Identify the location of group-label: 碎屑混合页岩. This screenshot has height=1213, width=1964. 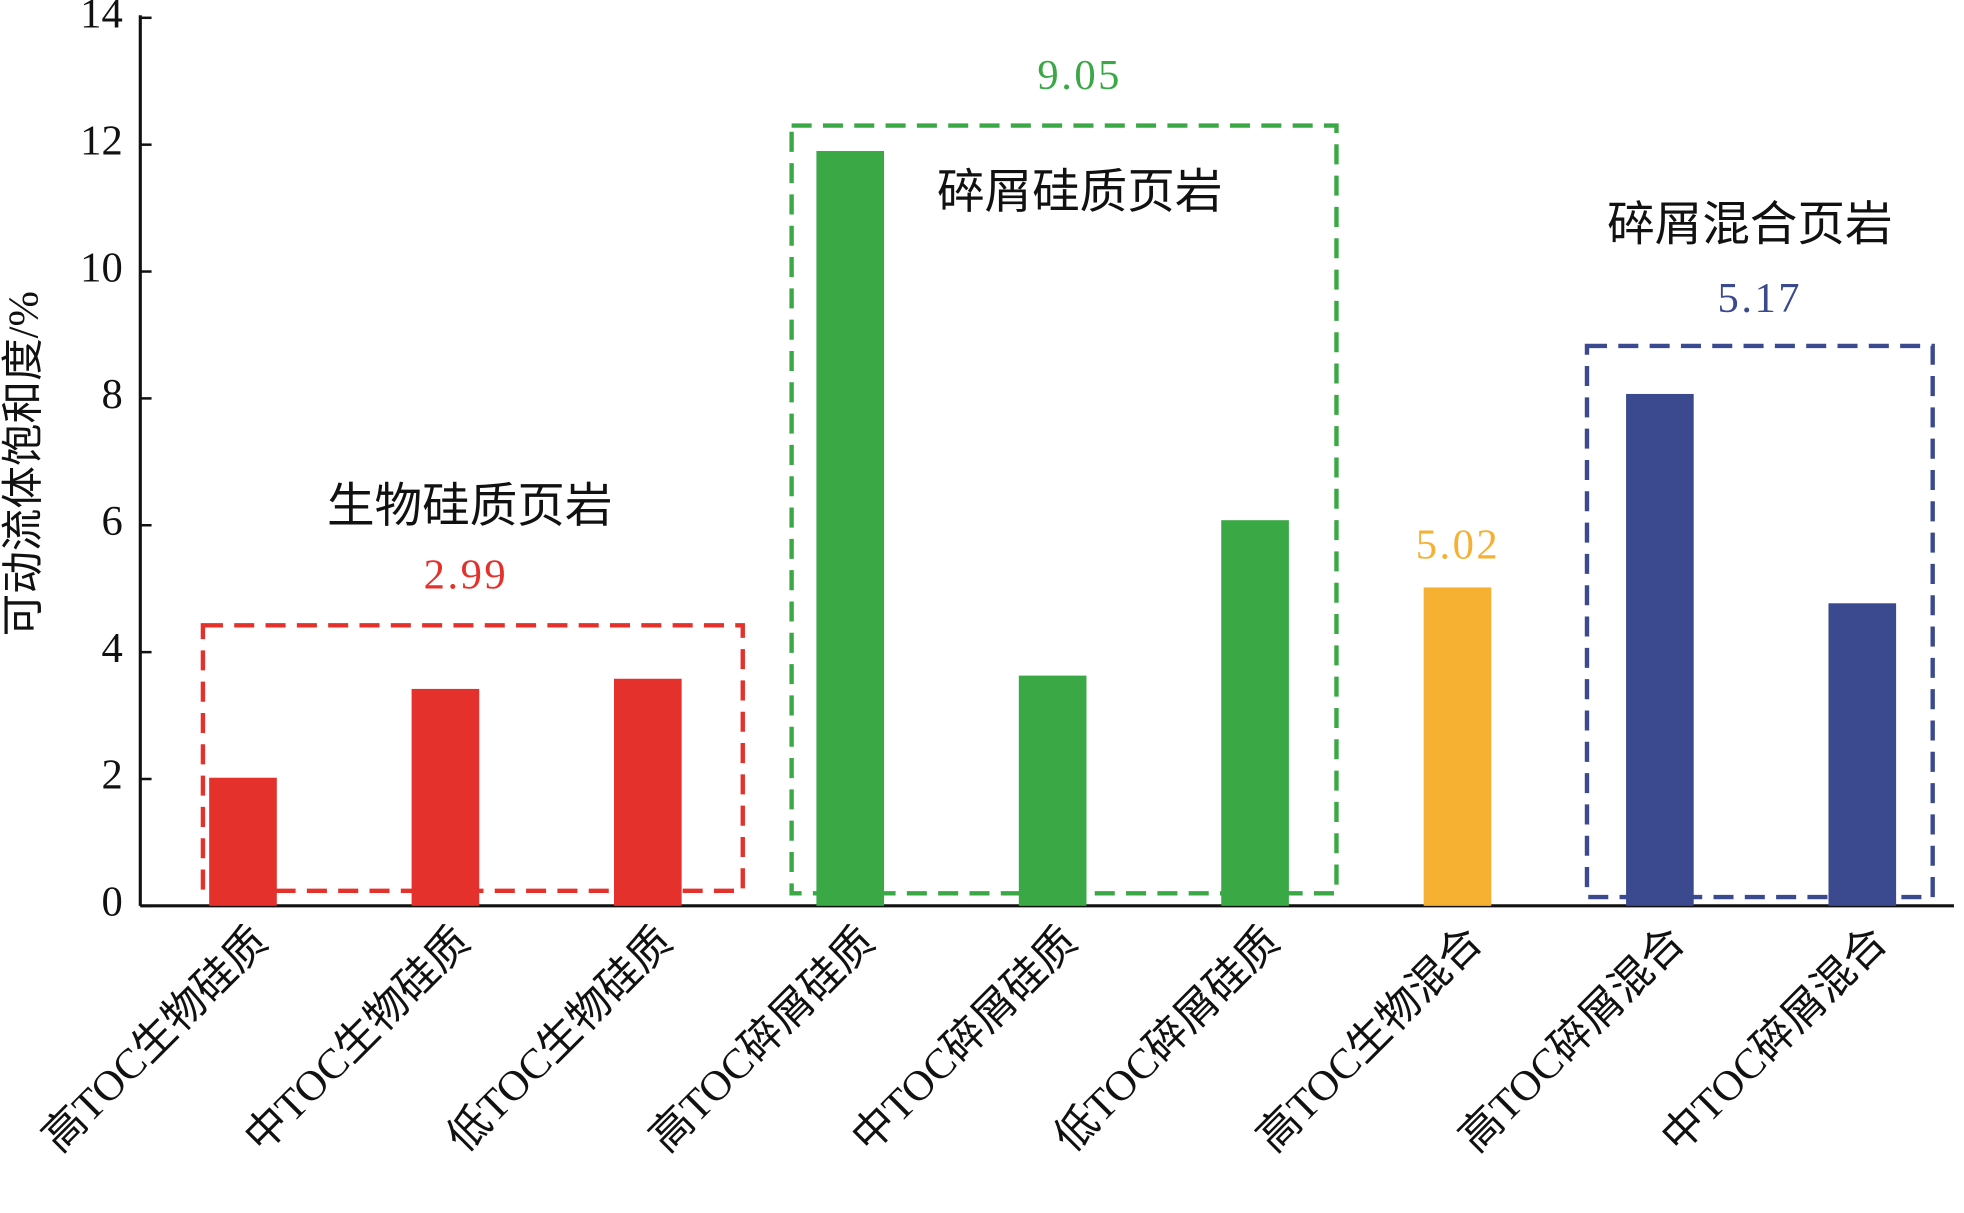
(1749, 225).